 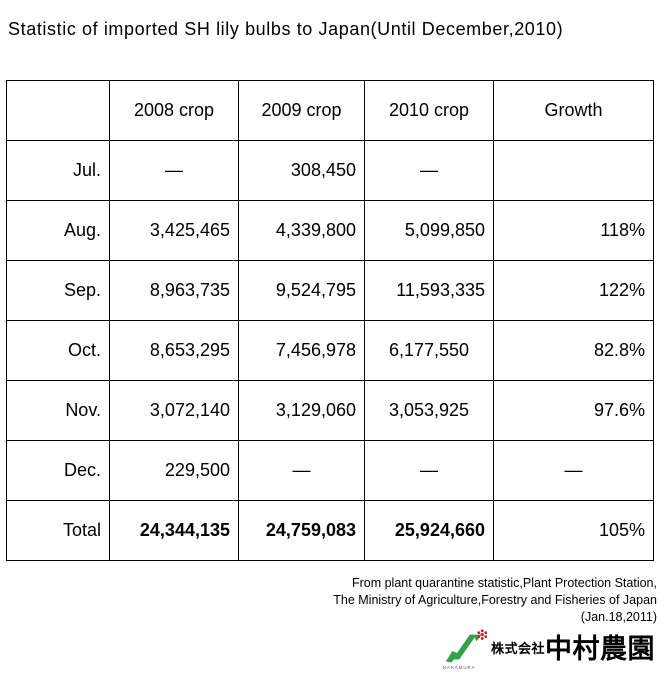 I want to click on table-row-oct: Oct. 8,653,295 7,456,978 6,177,550 82.8%, so click(x=330, y=350).